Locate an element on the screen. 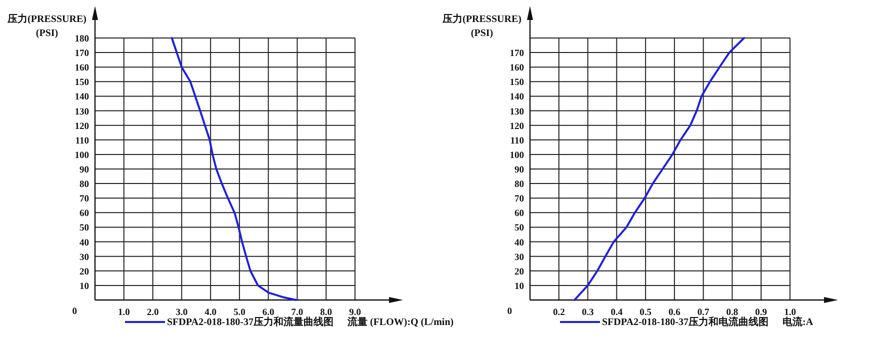  legend-label: SFDPA2-018-180-37压力和电流曲线图 is located at coordinates (685, 322).